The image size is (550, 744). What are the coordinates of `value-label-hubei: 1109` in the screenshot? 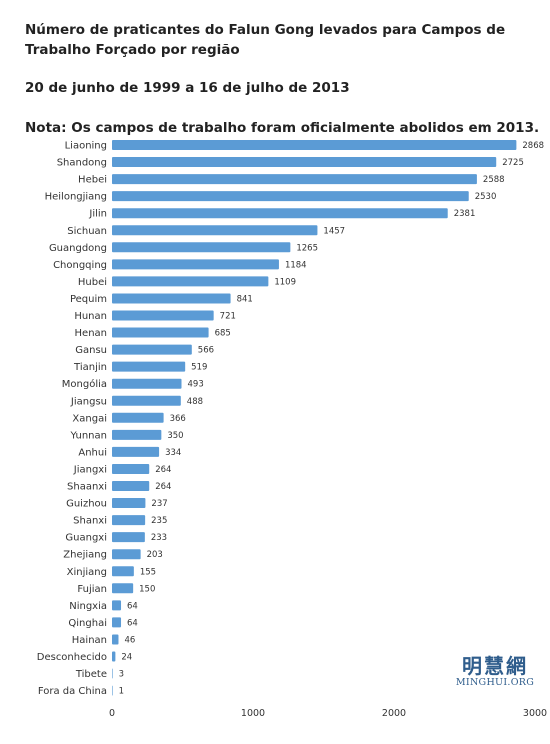 It's located at (285, 282).